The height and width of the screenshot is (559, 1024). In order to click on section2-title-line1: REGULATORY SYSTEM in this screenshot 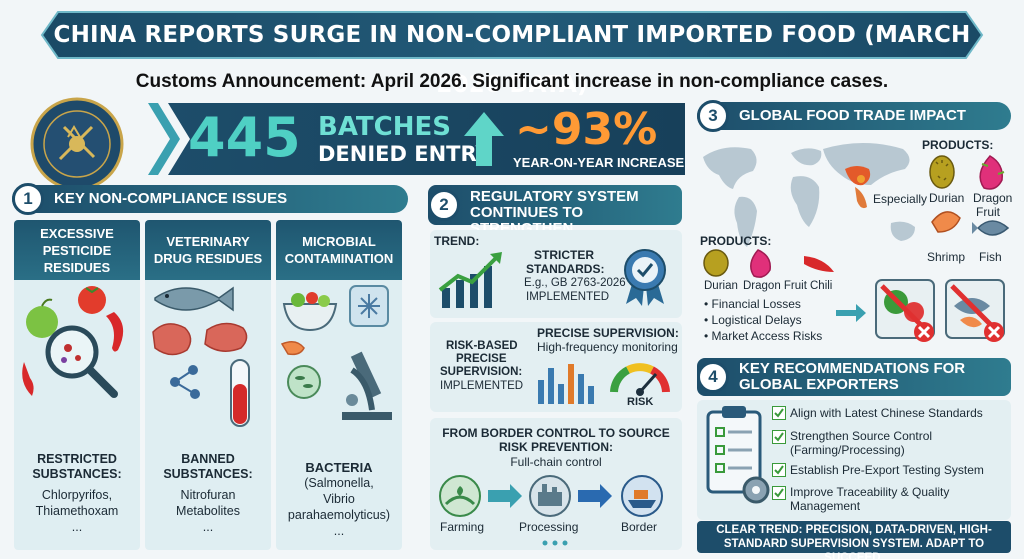, I will do `click(554, 196)`.